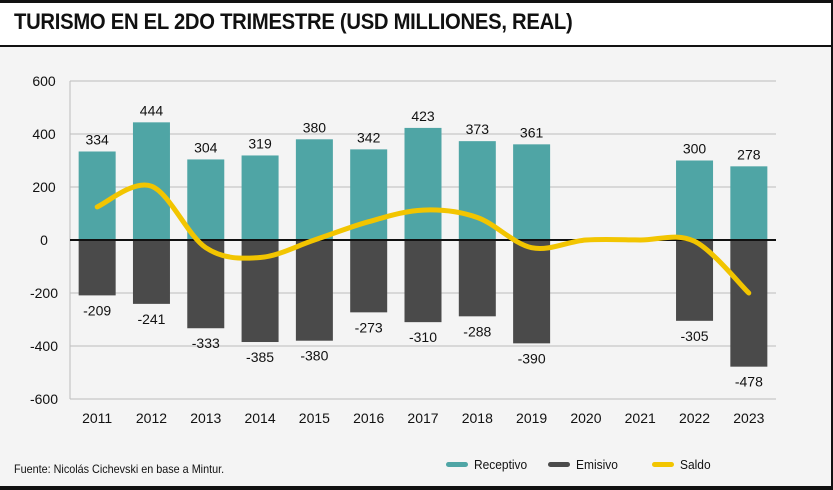 The image size is (833, 490). Describe the element at coordinates (97, 195) in the screenshot. I see `bar-receptivo-2011` at that location.